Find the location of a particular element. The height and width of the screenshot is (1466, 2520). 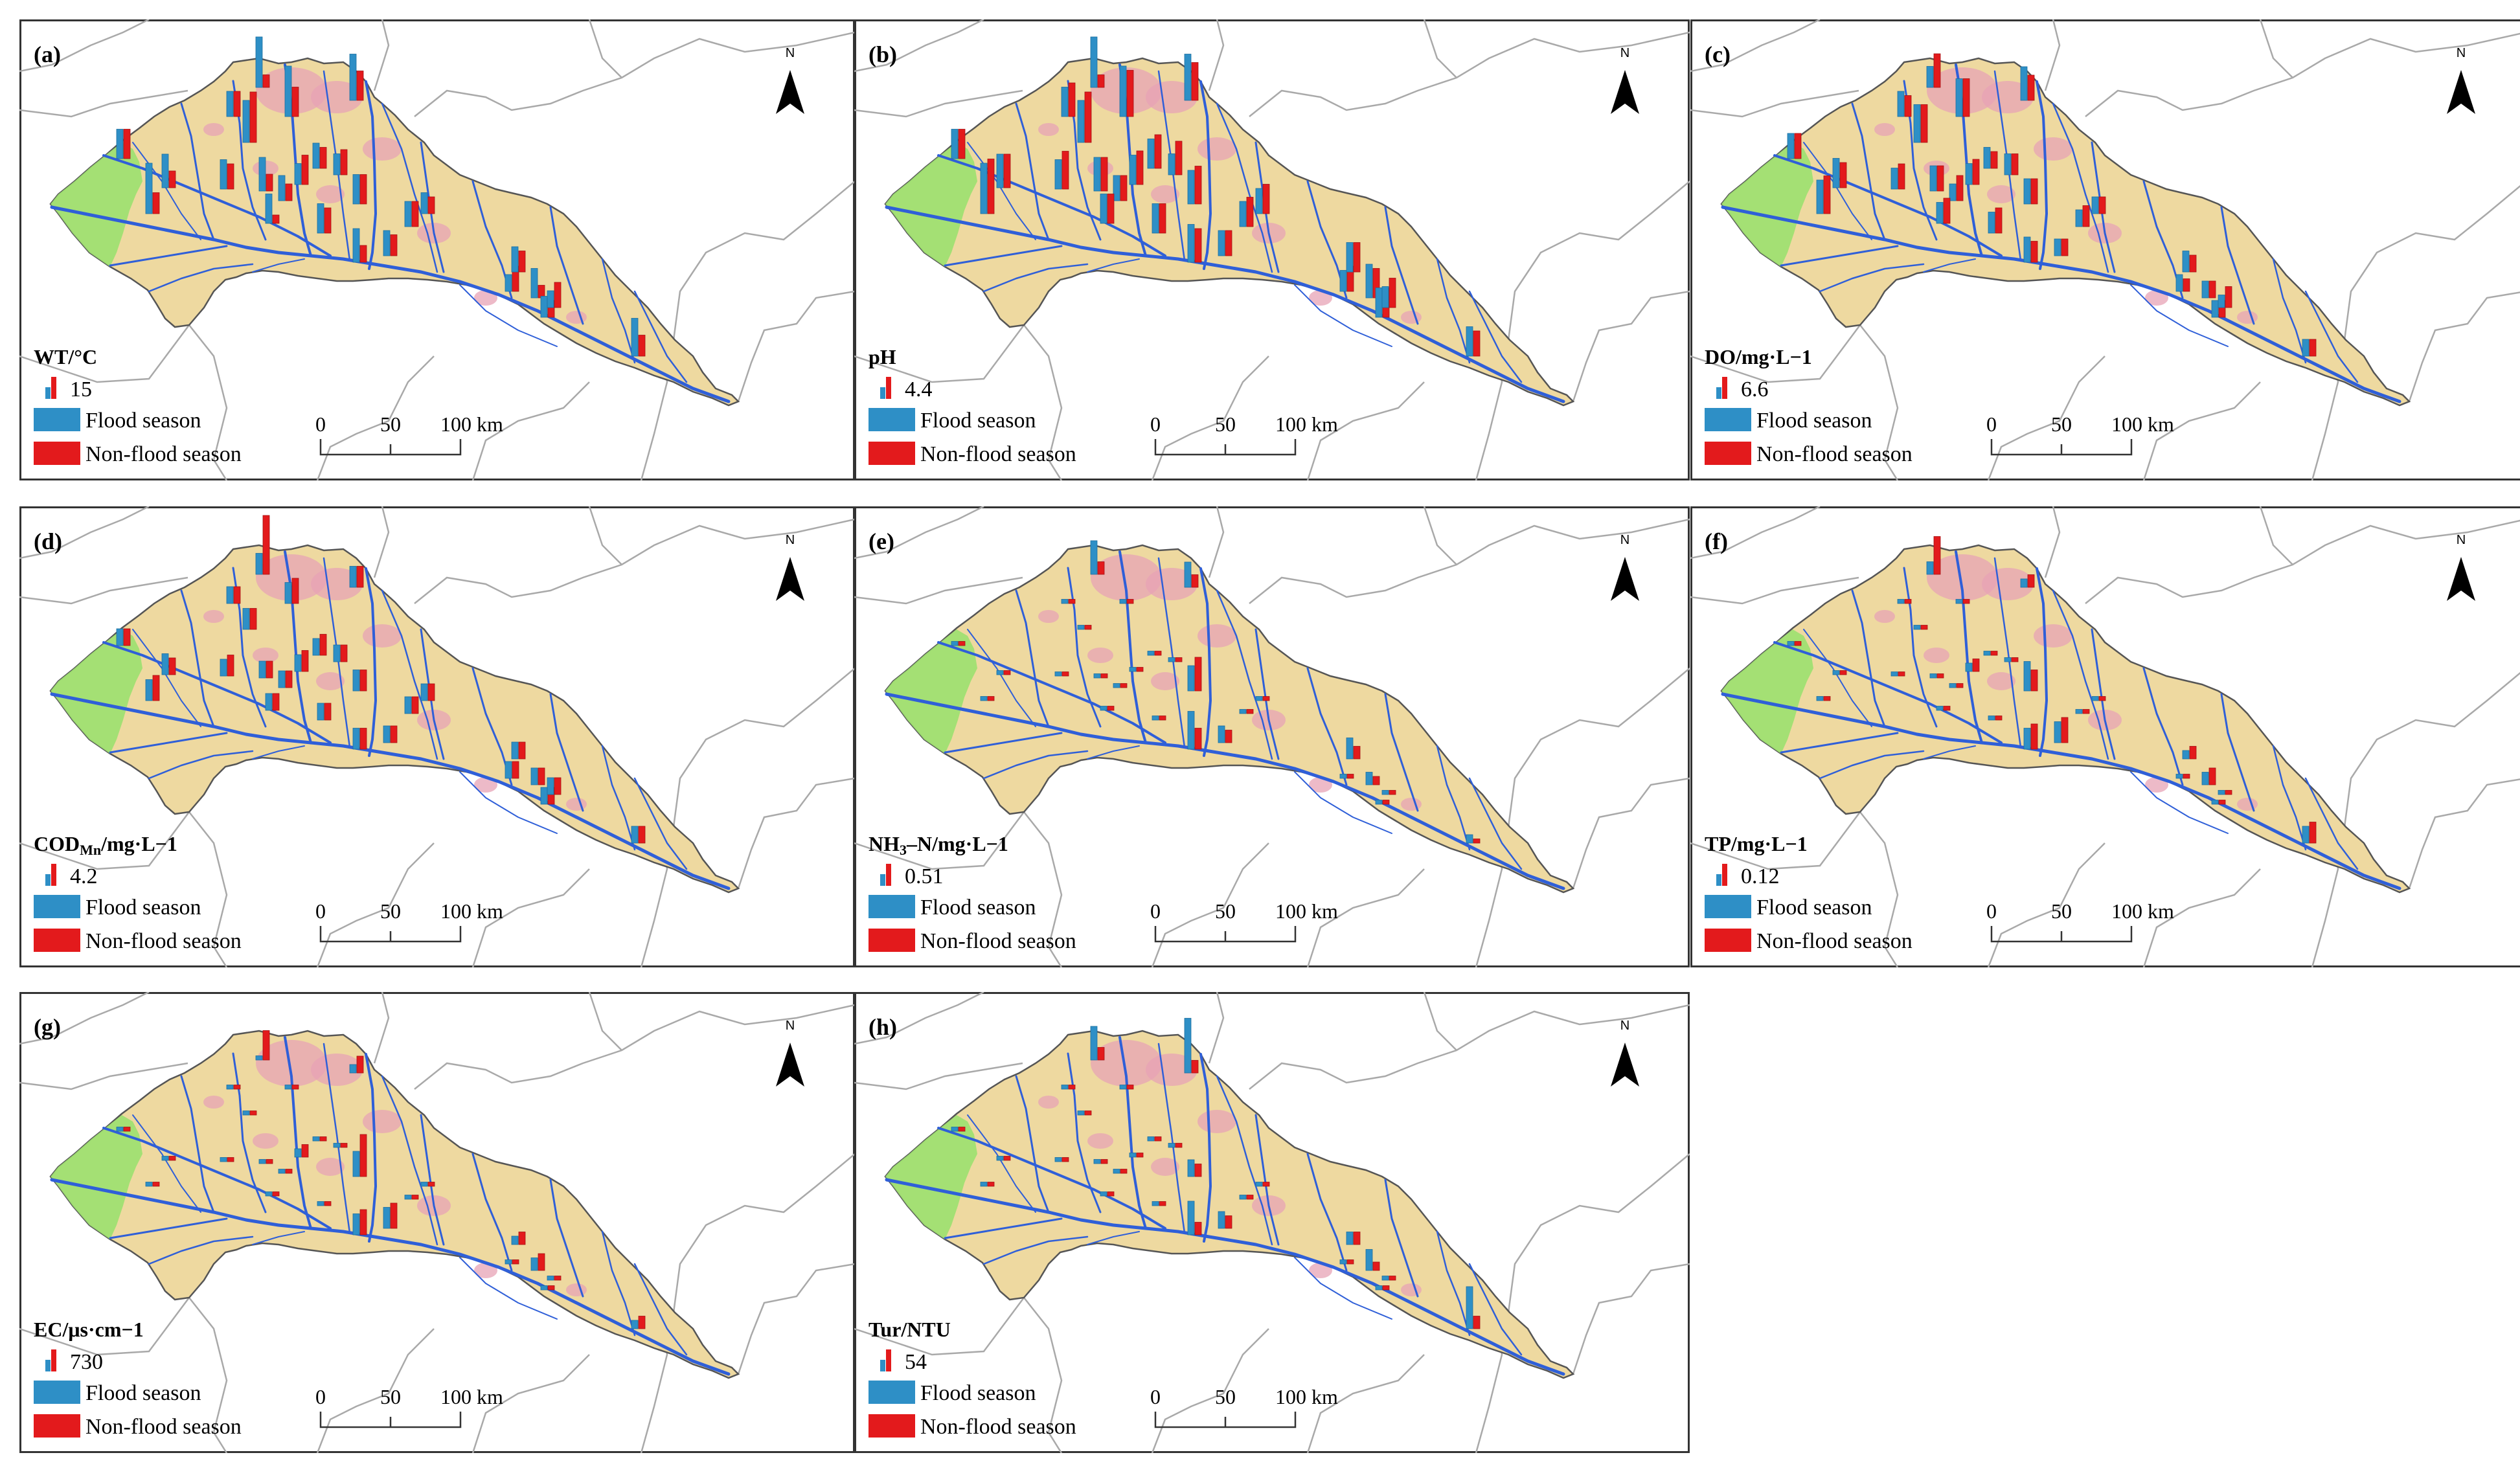

scale-bar: 0 50 100 km is located at coordinates (2080, 434).